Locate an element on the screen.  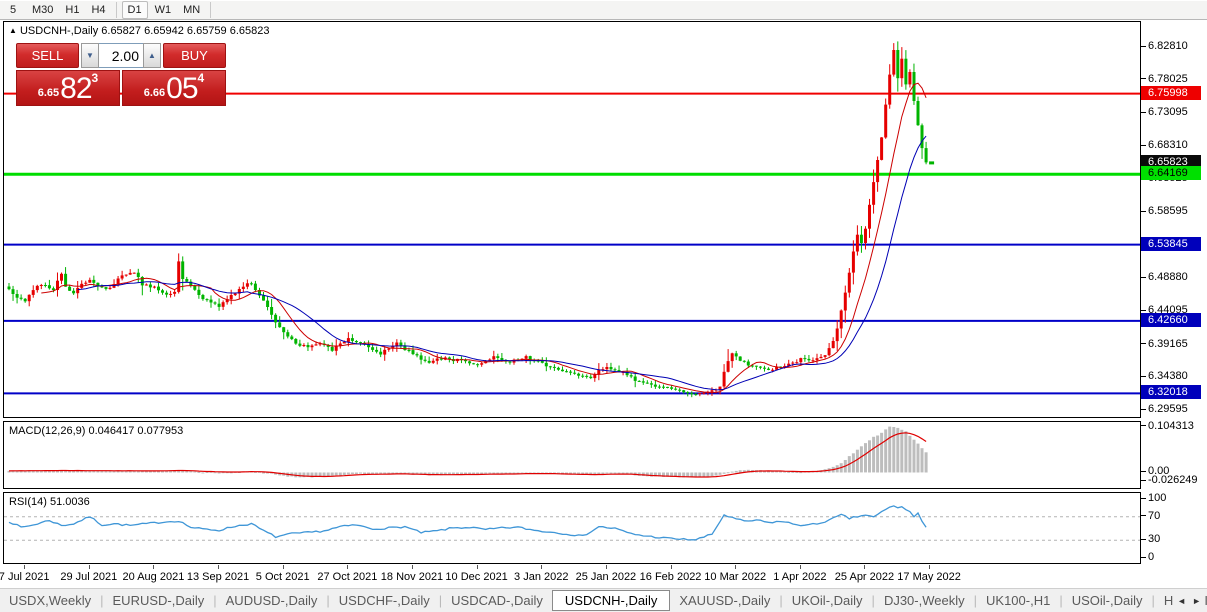
volume-increase-button: ▲ is located at coordinates (152, 55).